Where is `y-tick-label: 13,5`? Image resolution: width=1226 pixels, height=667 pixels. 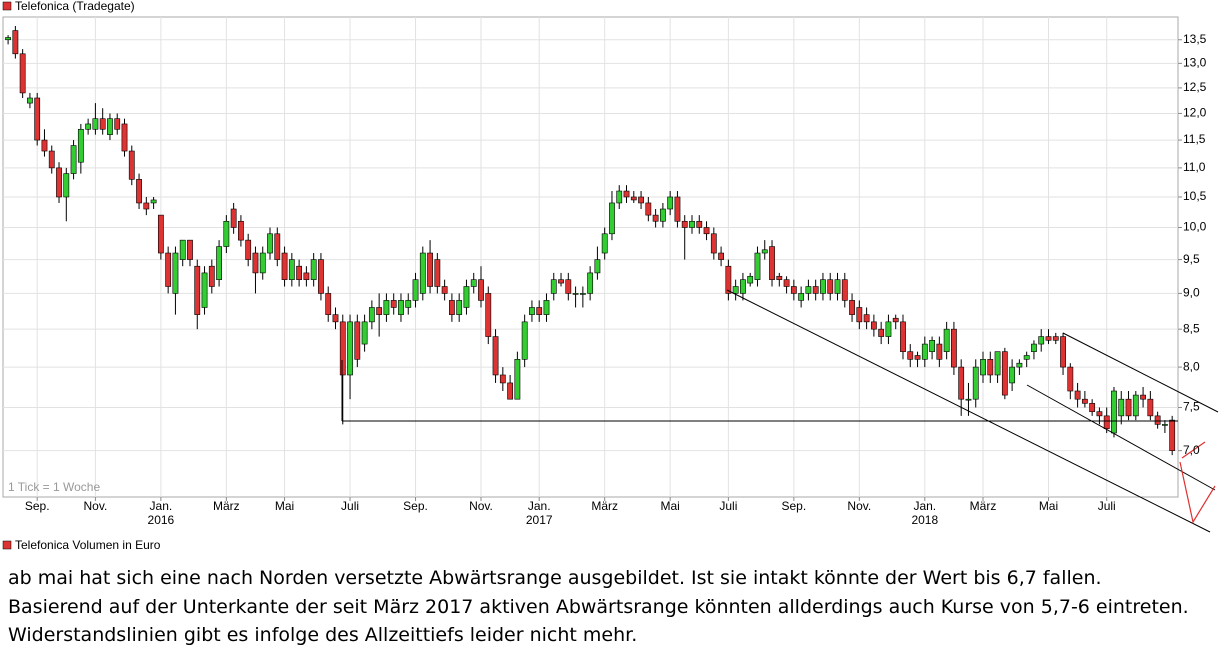 y-tick-label: 13,5 is located at coordinates (1195, 39).